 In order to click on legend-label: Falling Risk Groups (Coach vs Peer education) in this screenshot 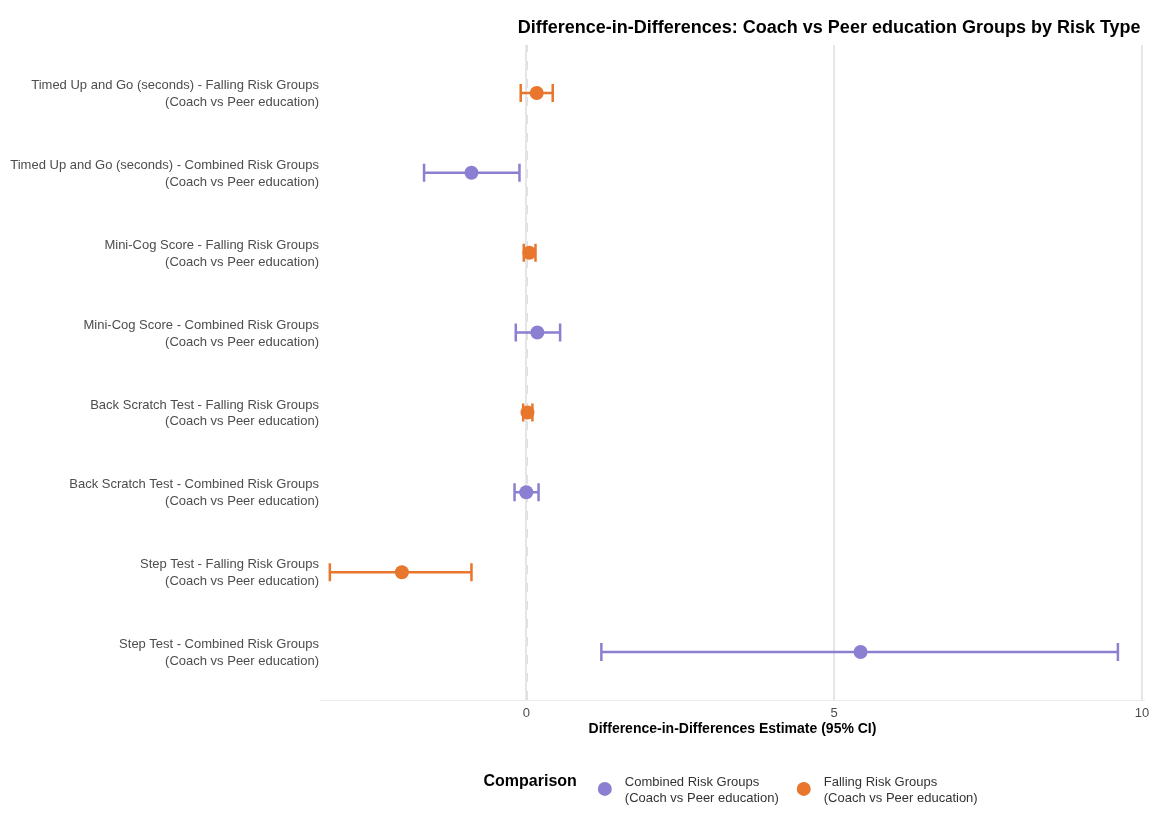, I will do `click(900, 789)`.